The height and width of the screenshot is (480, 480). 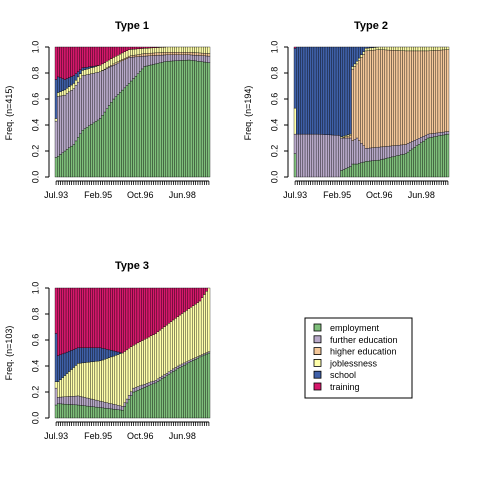 I want to click on y-axis-label: Freq. (n=194), so click(x=248, y=113).